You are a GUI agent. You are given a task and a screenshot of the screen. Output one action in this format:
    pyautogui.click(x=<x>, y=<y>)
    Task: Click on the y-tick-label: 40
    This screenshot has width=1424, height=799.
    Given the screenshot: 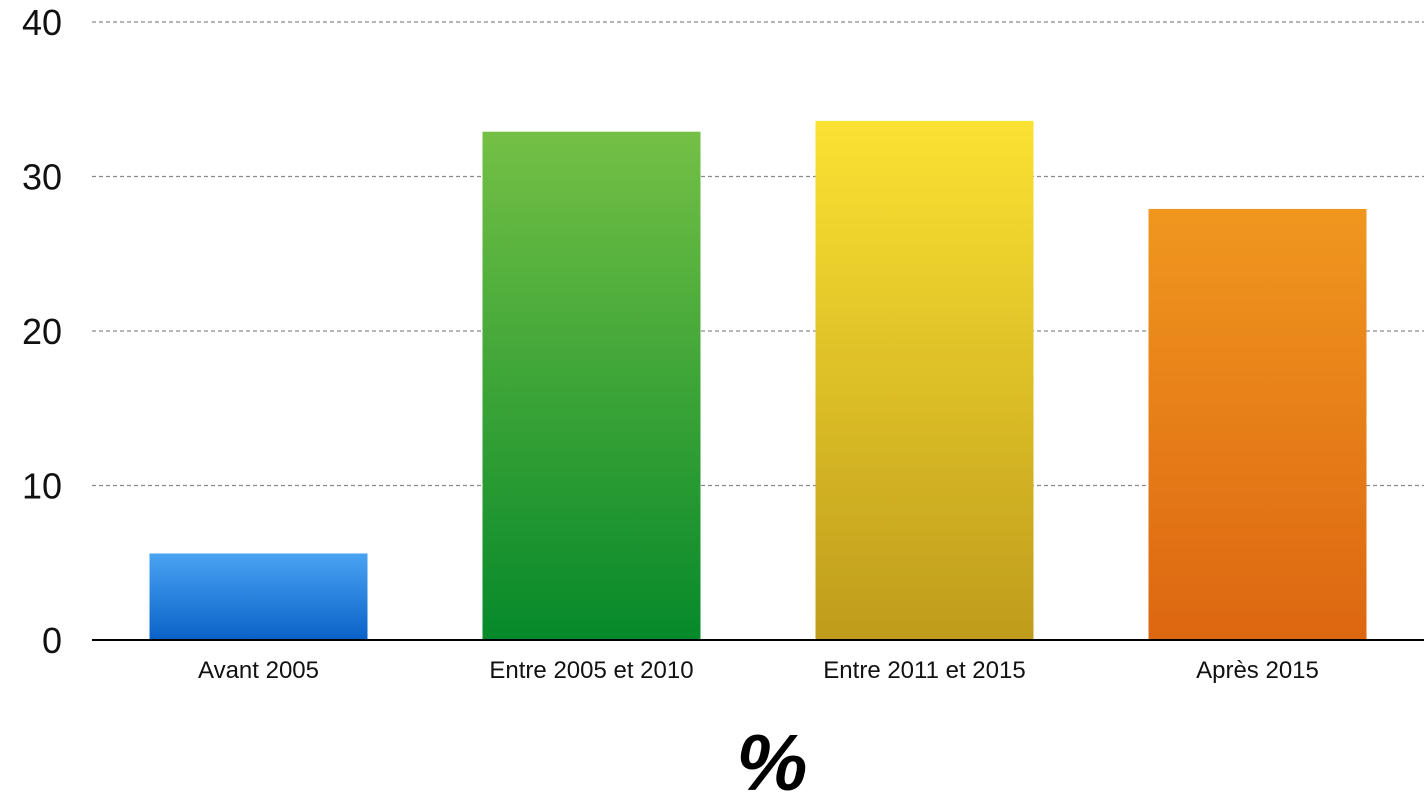 What is the action you would take?
    pyautogui.click(x=42, y=22)
    